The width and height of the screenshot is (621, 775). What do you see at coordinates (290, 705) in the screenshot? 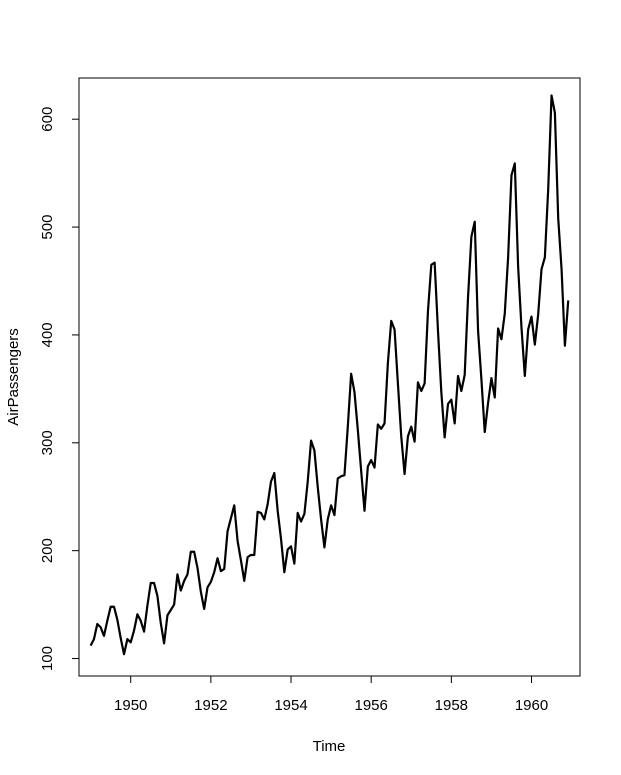
I see `x-tick-label: 1954` at bounding box center [290, 705].